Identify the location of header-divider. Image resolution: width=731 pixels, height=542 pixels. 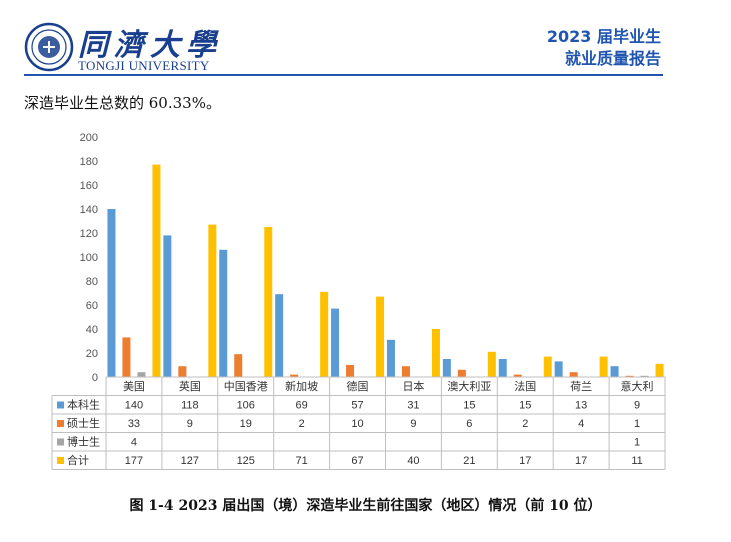
(343, 75).